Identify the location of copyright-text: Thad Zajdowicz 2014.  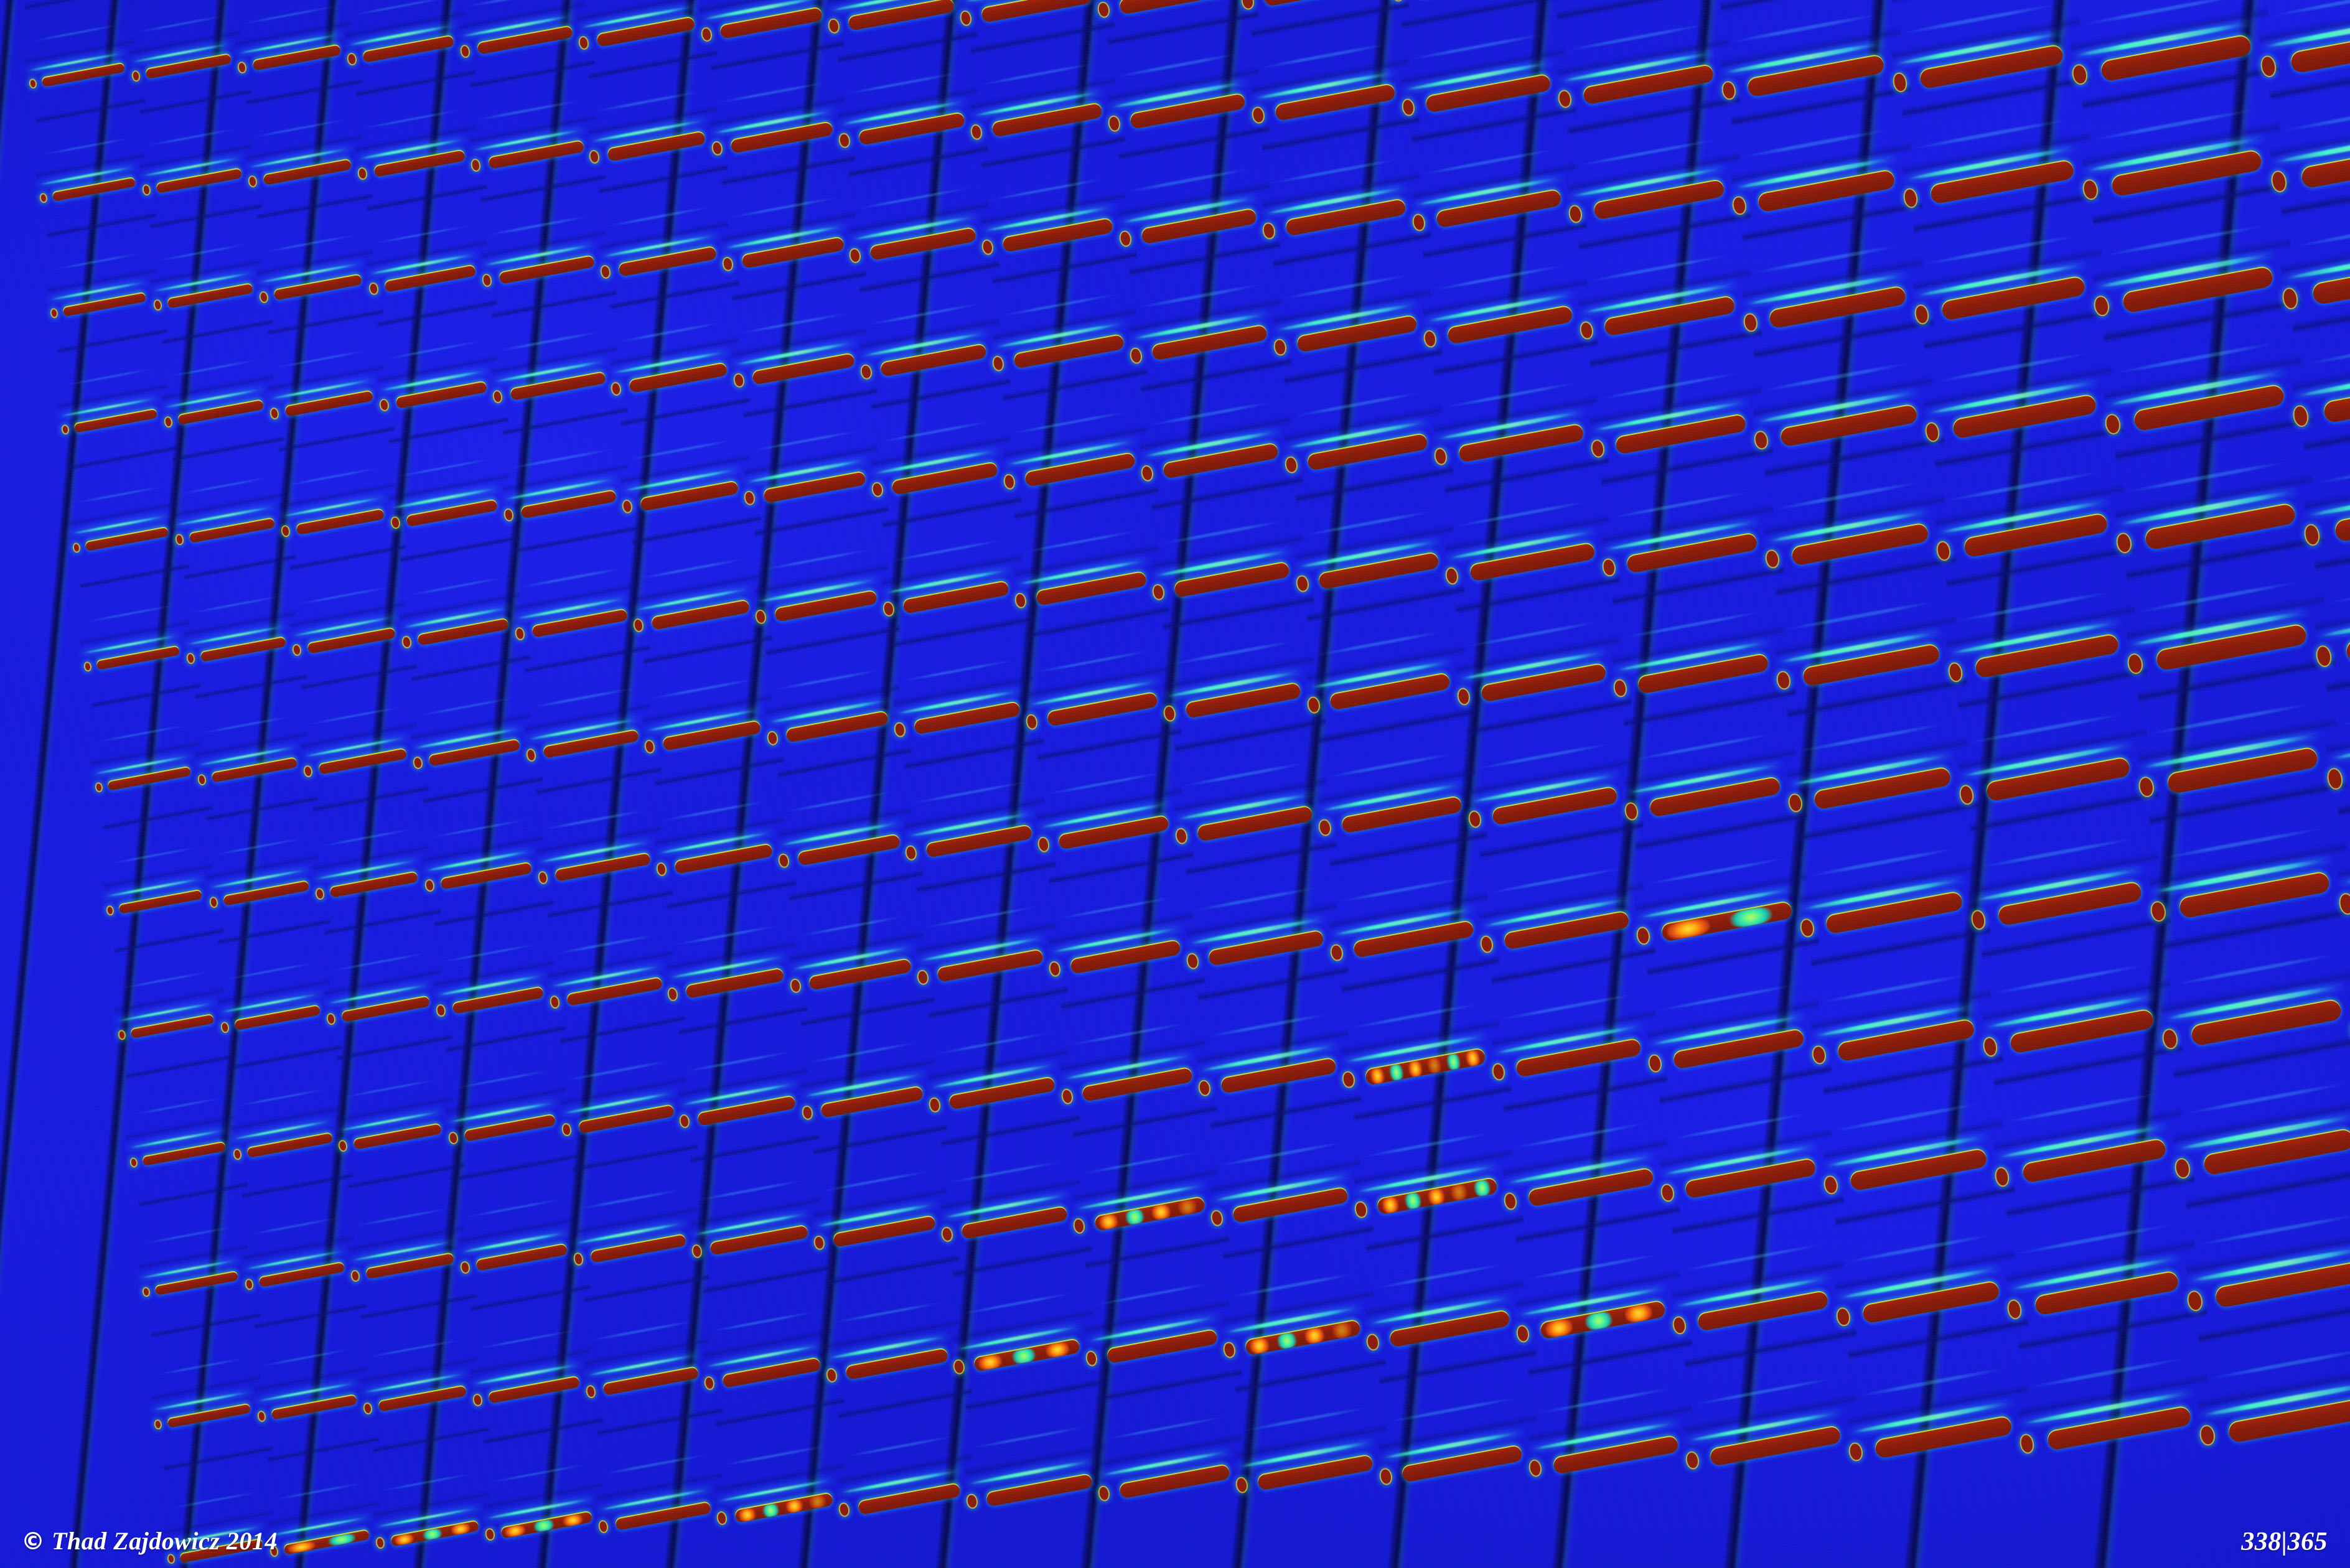
(165, 1541).